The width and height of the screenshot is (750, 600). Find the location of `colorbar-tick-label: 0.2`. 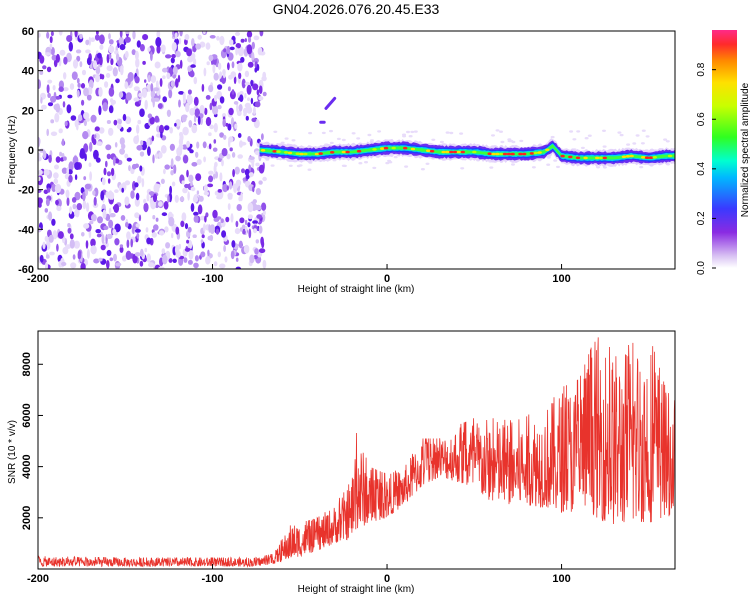

colorbar-tick-label: 0.2 is located at coordinates (701, 218).